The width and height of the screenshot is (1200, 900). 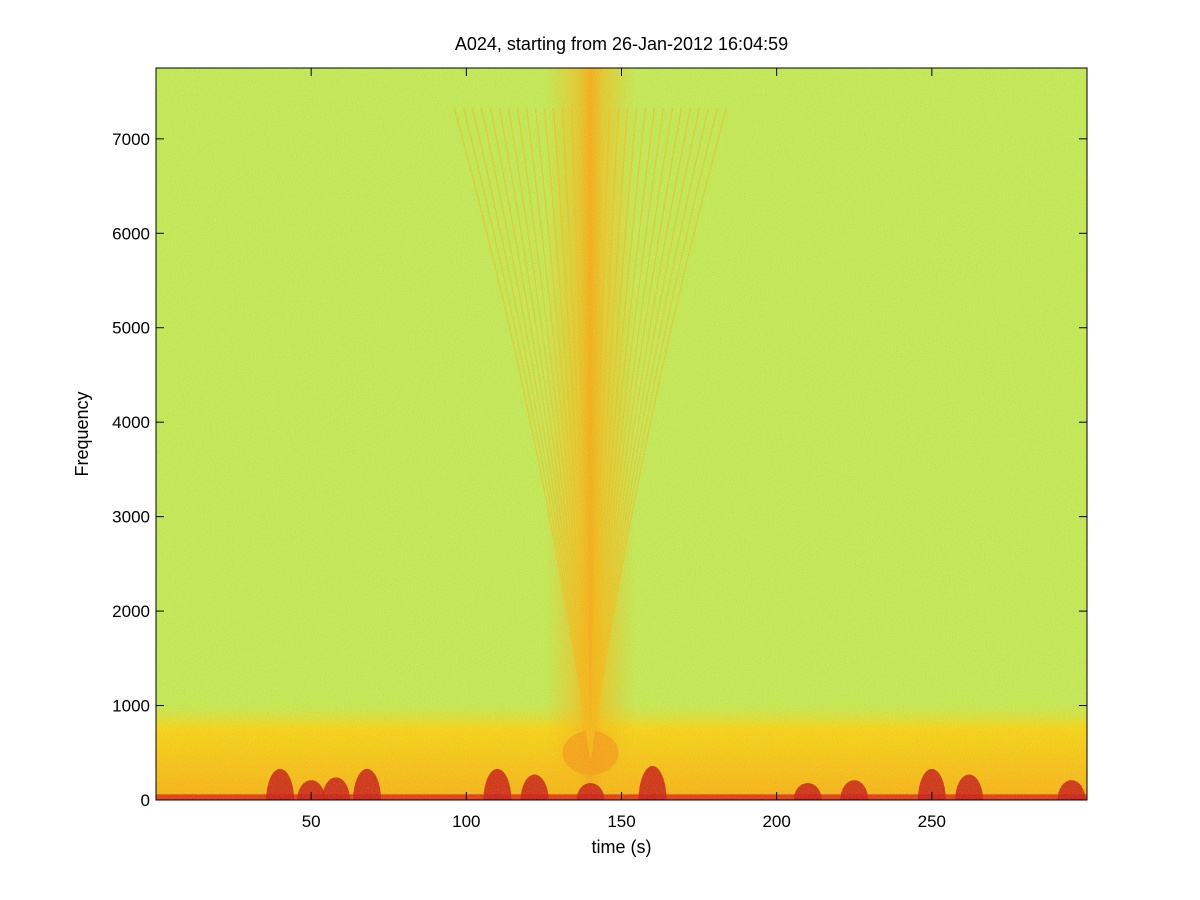 I want to click on y-tick-label: 4000, so click(x=131, y=422).